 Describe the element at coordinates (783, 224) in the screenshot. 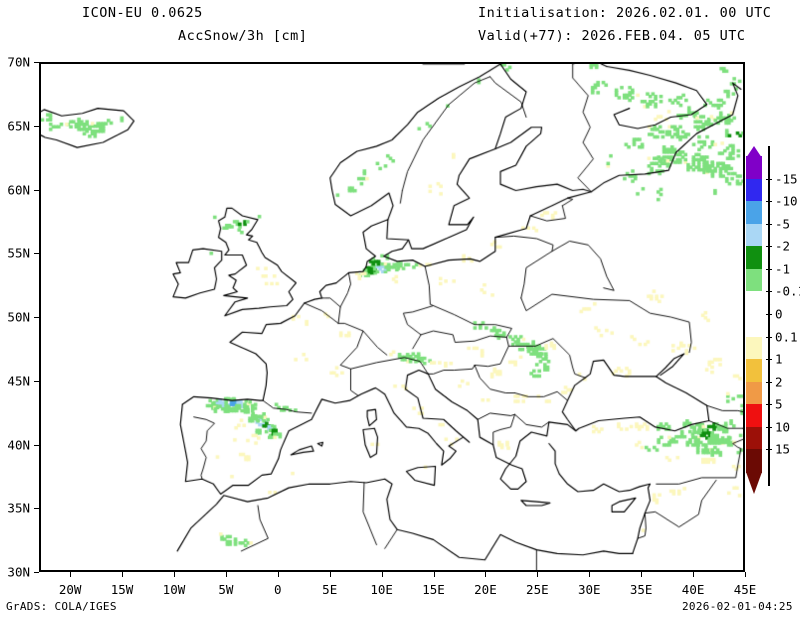

I see `colorbar-tick-label: -5` at that location.